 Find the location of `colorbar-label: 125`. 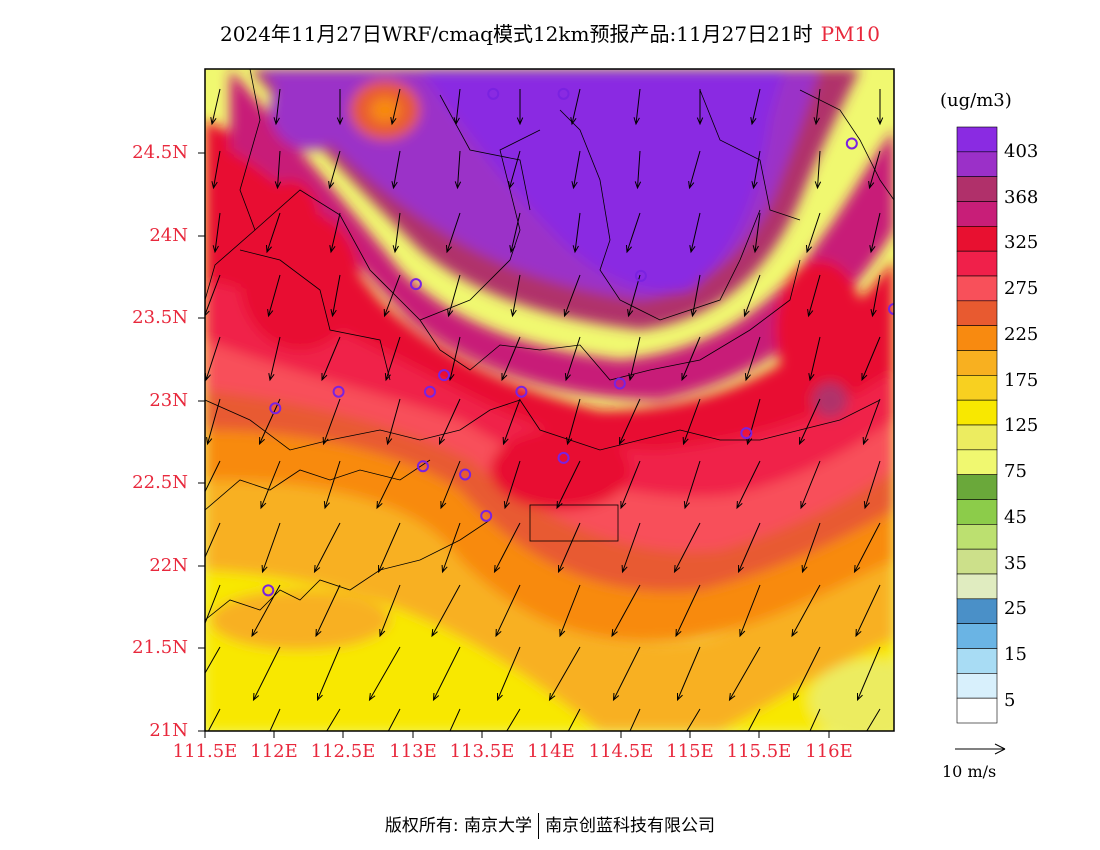

colorbar-label: 125 is located at coordinates (1021, 425).